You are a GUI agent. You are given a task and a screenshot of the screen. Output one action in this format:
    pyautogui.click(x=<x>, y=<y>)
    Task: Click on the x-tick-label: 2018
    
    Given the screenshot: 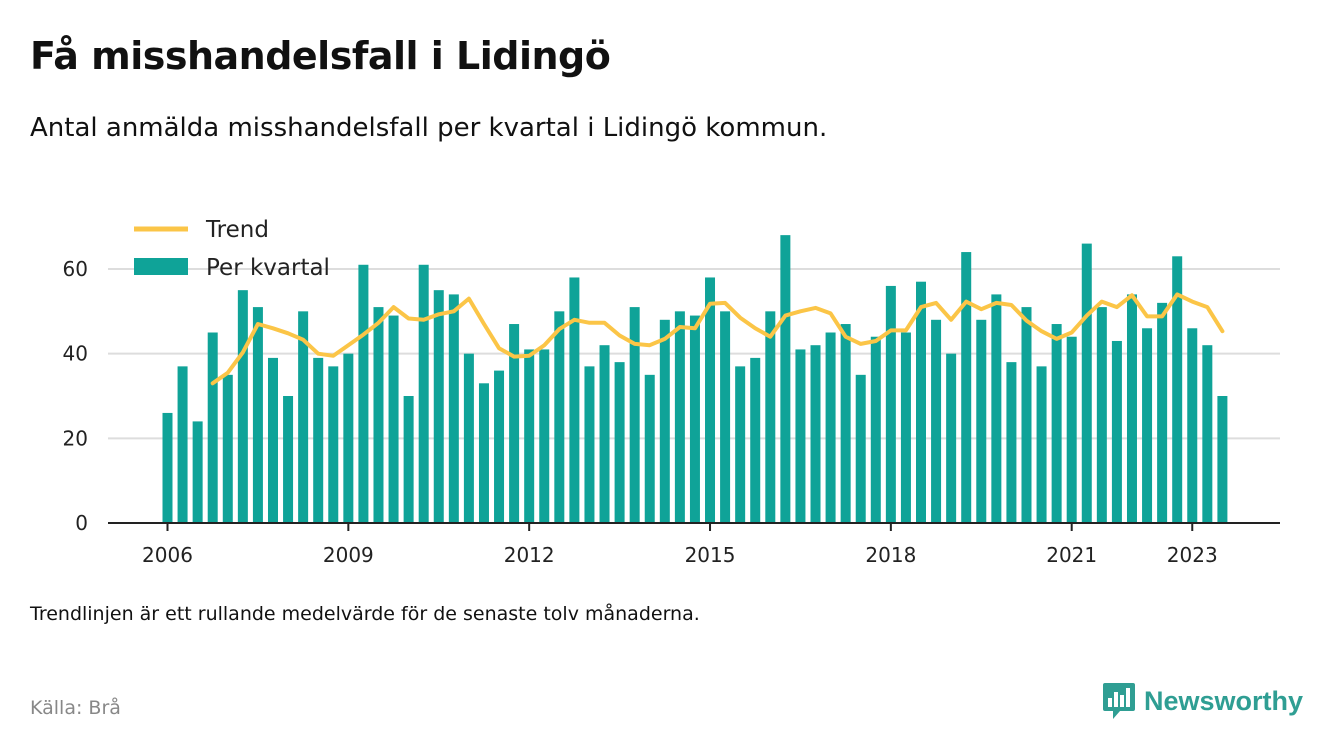 What is the action you would take?
    pyautogui.click(x=890, y=555)
    